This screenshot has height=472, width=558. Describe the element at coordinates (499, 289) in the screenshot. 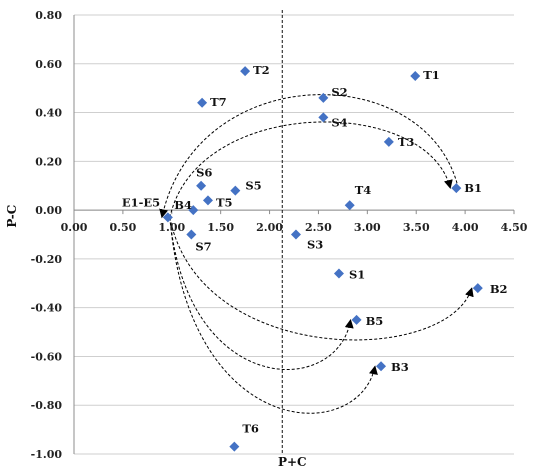

I see `point-label: B2` at that location.